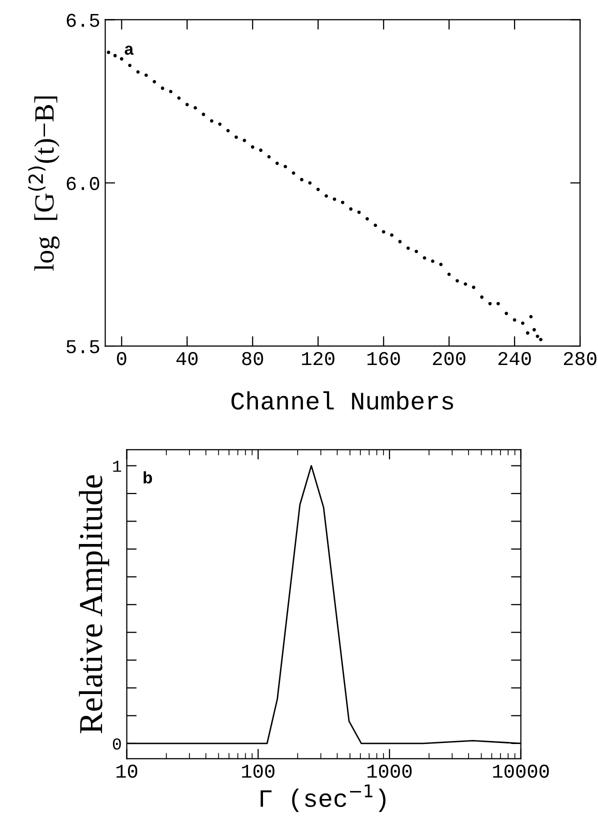 This screenshot has width=598, height=822. I want to click on x-tick-label: 120, so click(318, 359).